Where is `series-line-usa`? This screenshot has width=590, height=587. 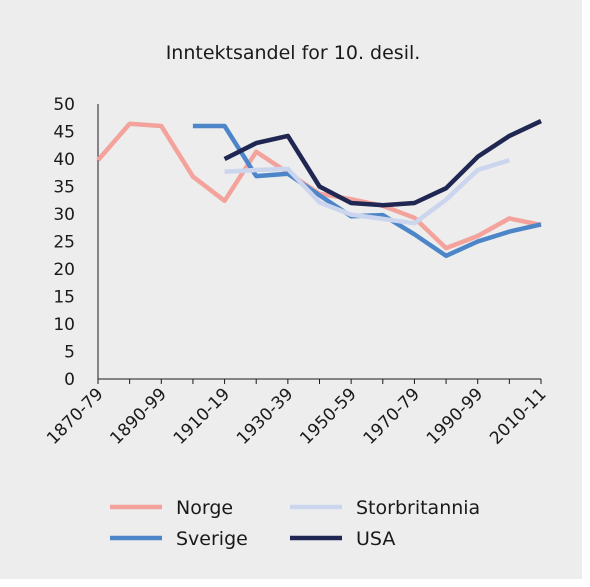
series-line-usa is located at coordinates (382, 163).